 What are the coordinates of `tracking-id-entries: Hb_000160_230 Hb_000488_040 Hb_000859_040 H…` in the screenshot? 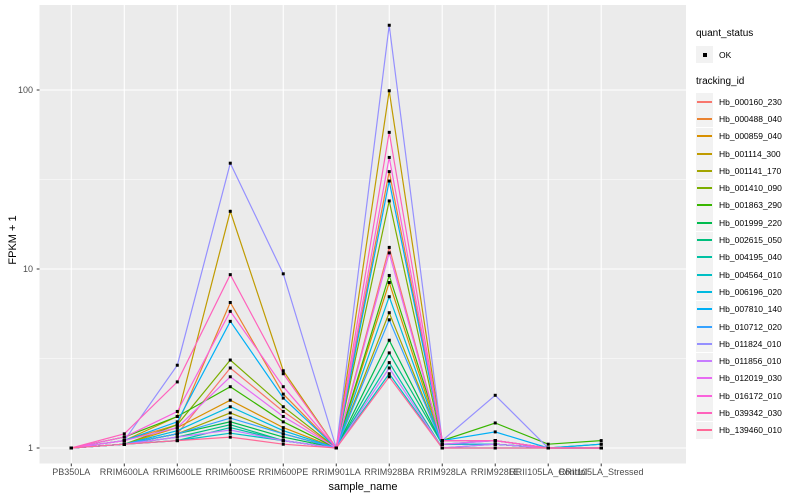 It's located at (748, 266).